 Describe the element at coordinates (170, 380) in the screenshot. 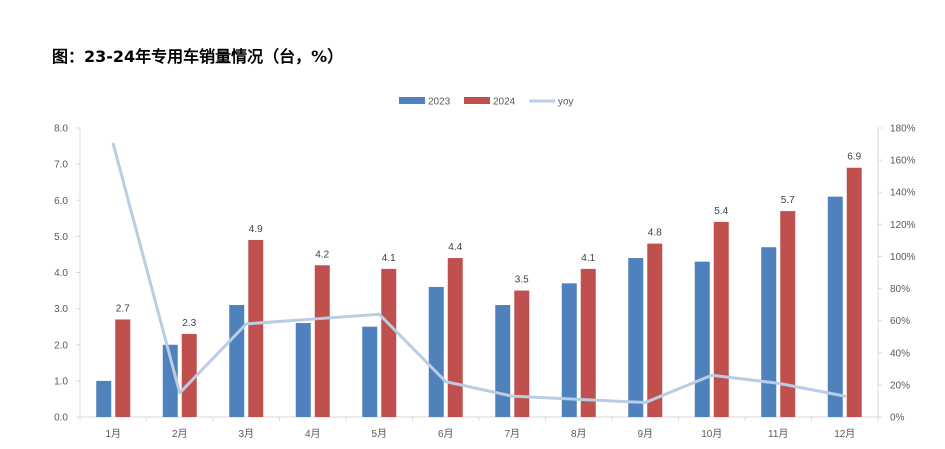

I see `bar-2023-2月` at that location.